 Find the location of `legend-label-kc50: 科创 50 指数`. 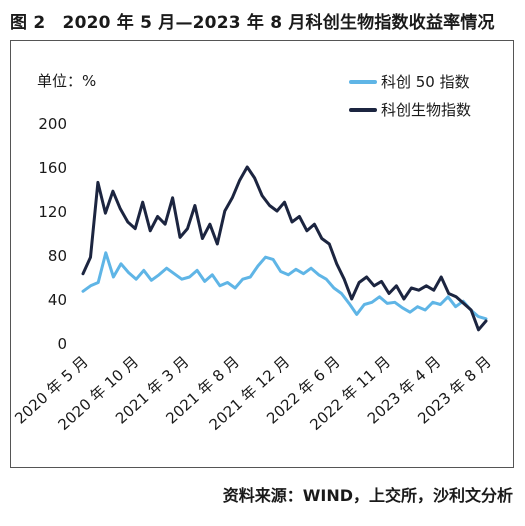

legend-label-kc50: 科创 50 指数 is located at coordinates (425, 82).